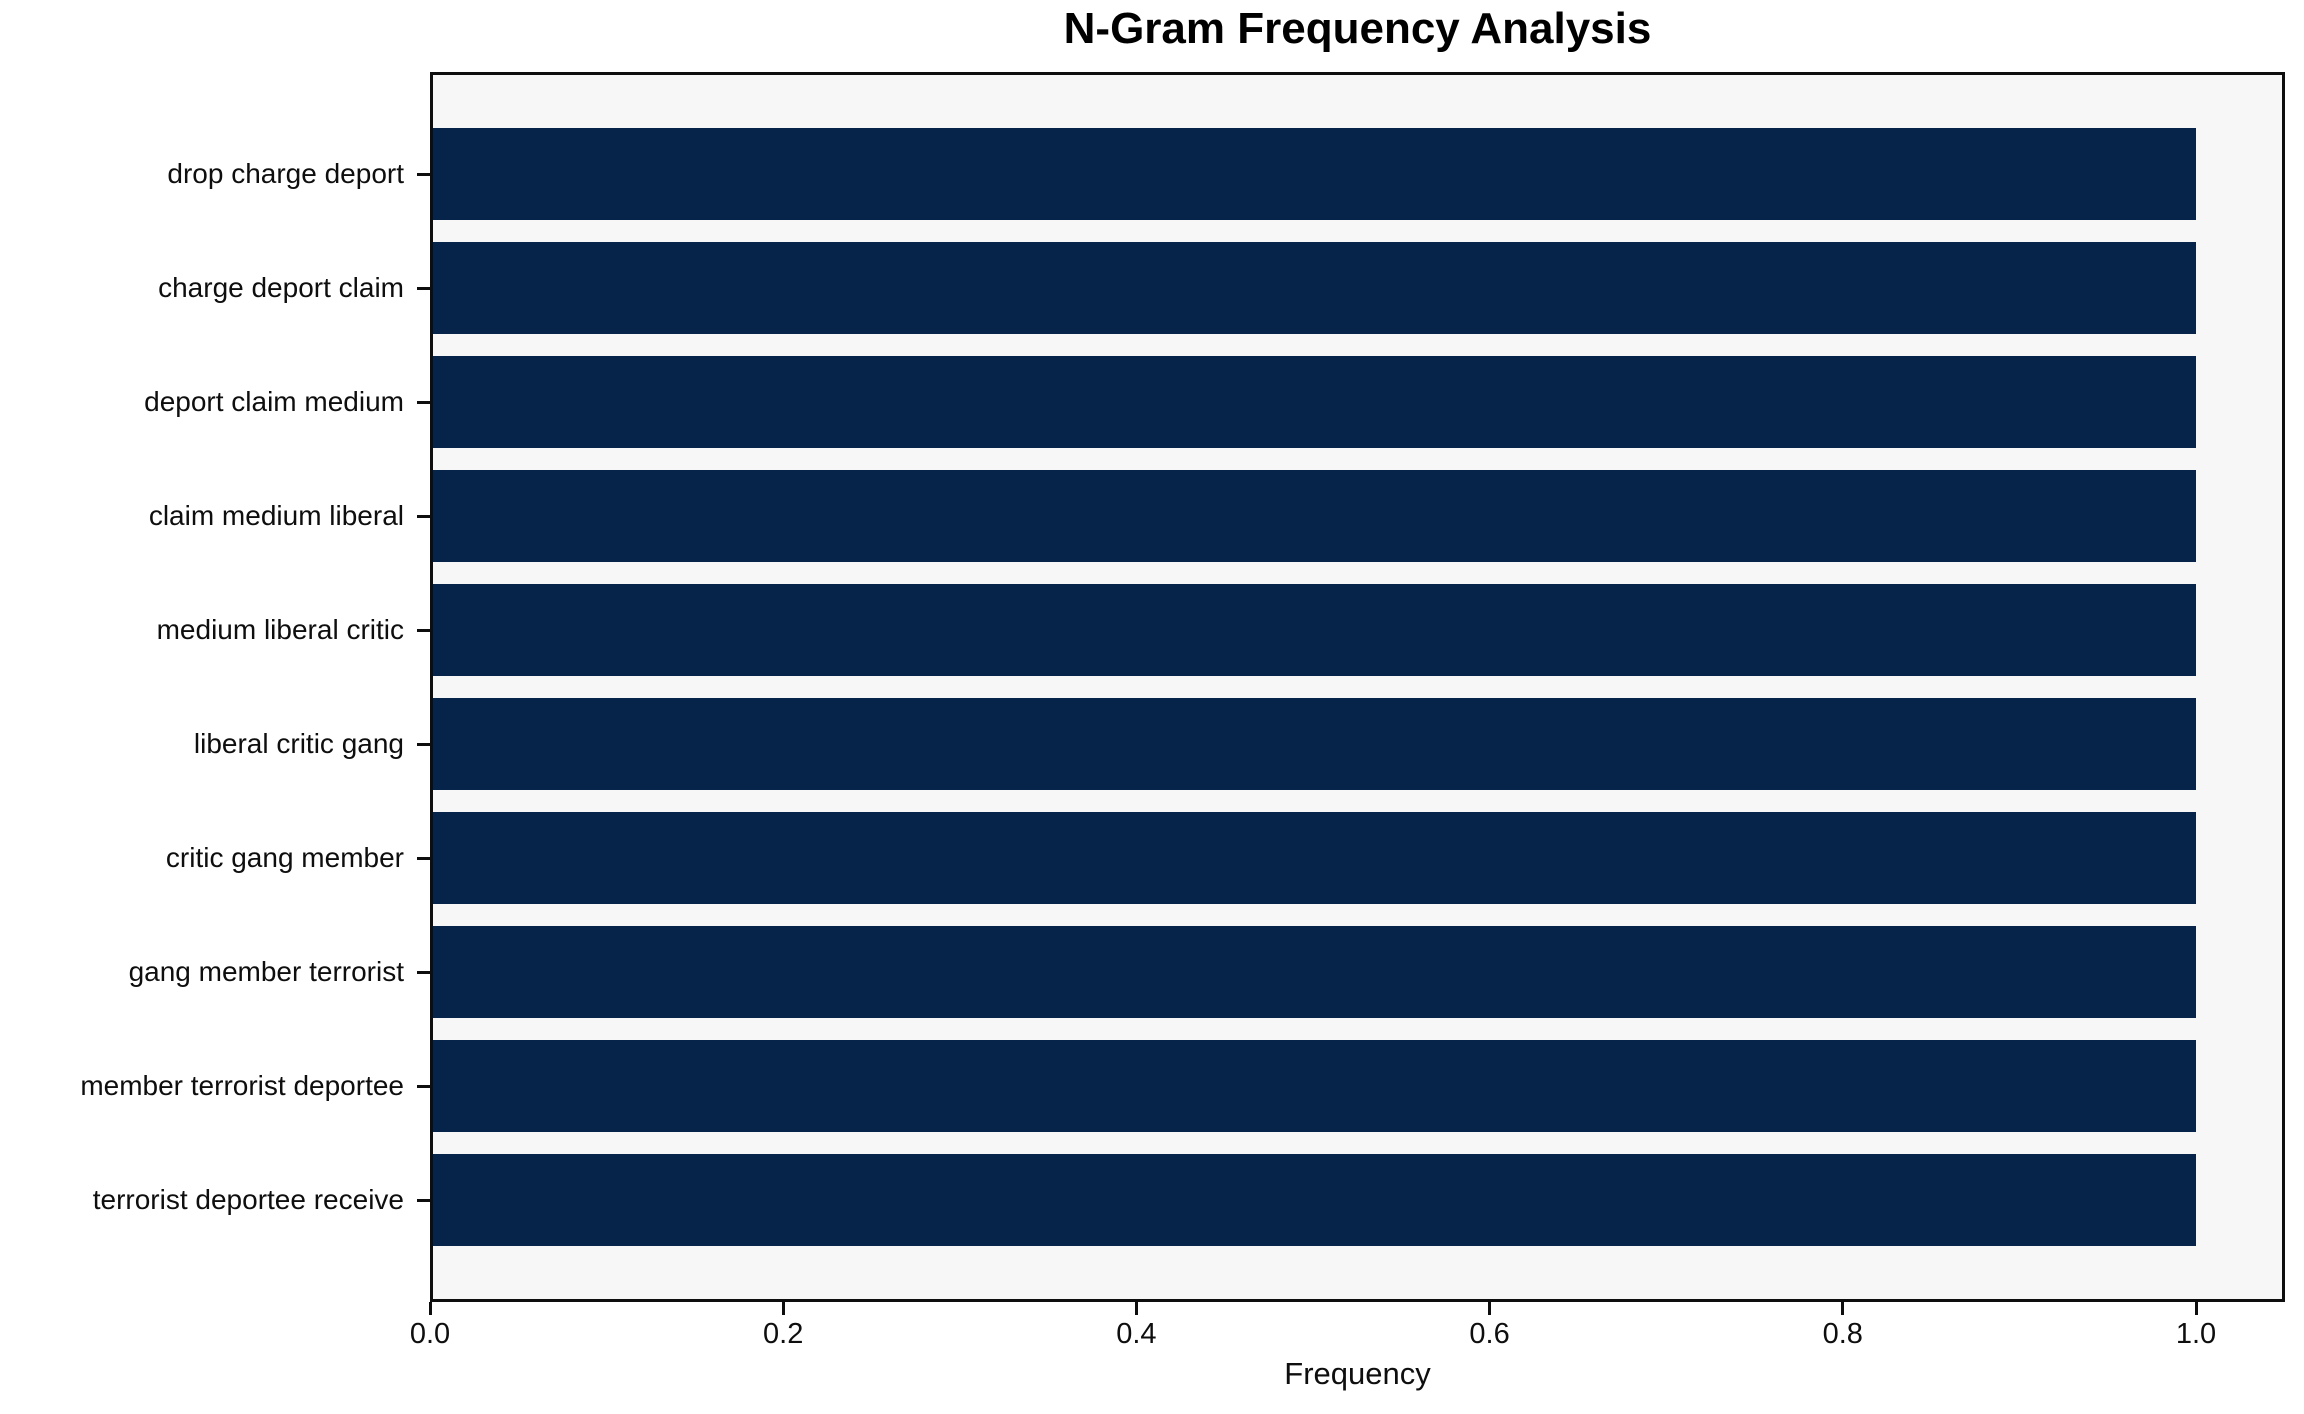 The image size is (2304, 1414). Describe the element at coordinates (284, 857) in the screenshot. I see `y-tick-label: critic gang member` at that location.